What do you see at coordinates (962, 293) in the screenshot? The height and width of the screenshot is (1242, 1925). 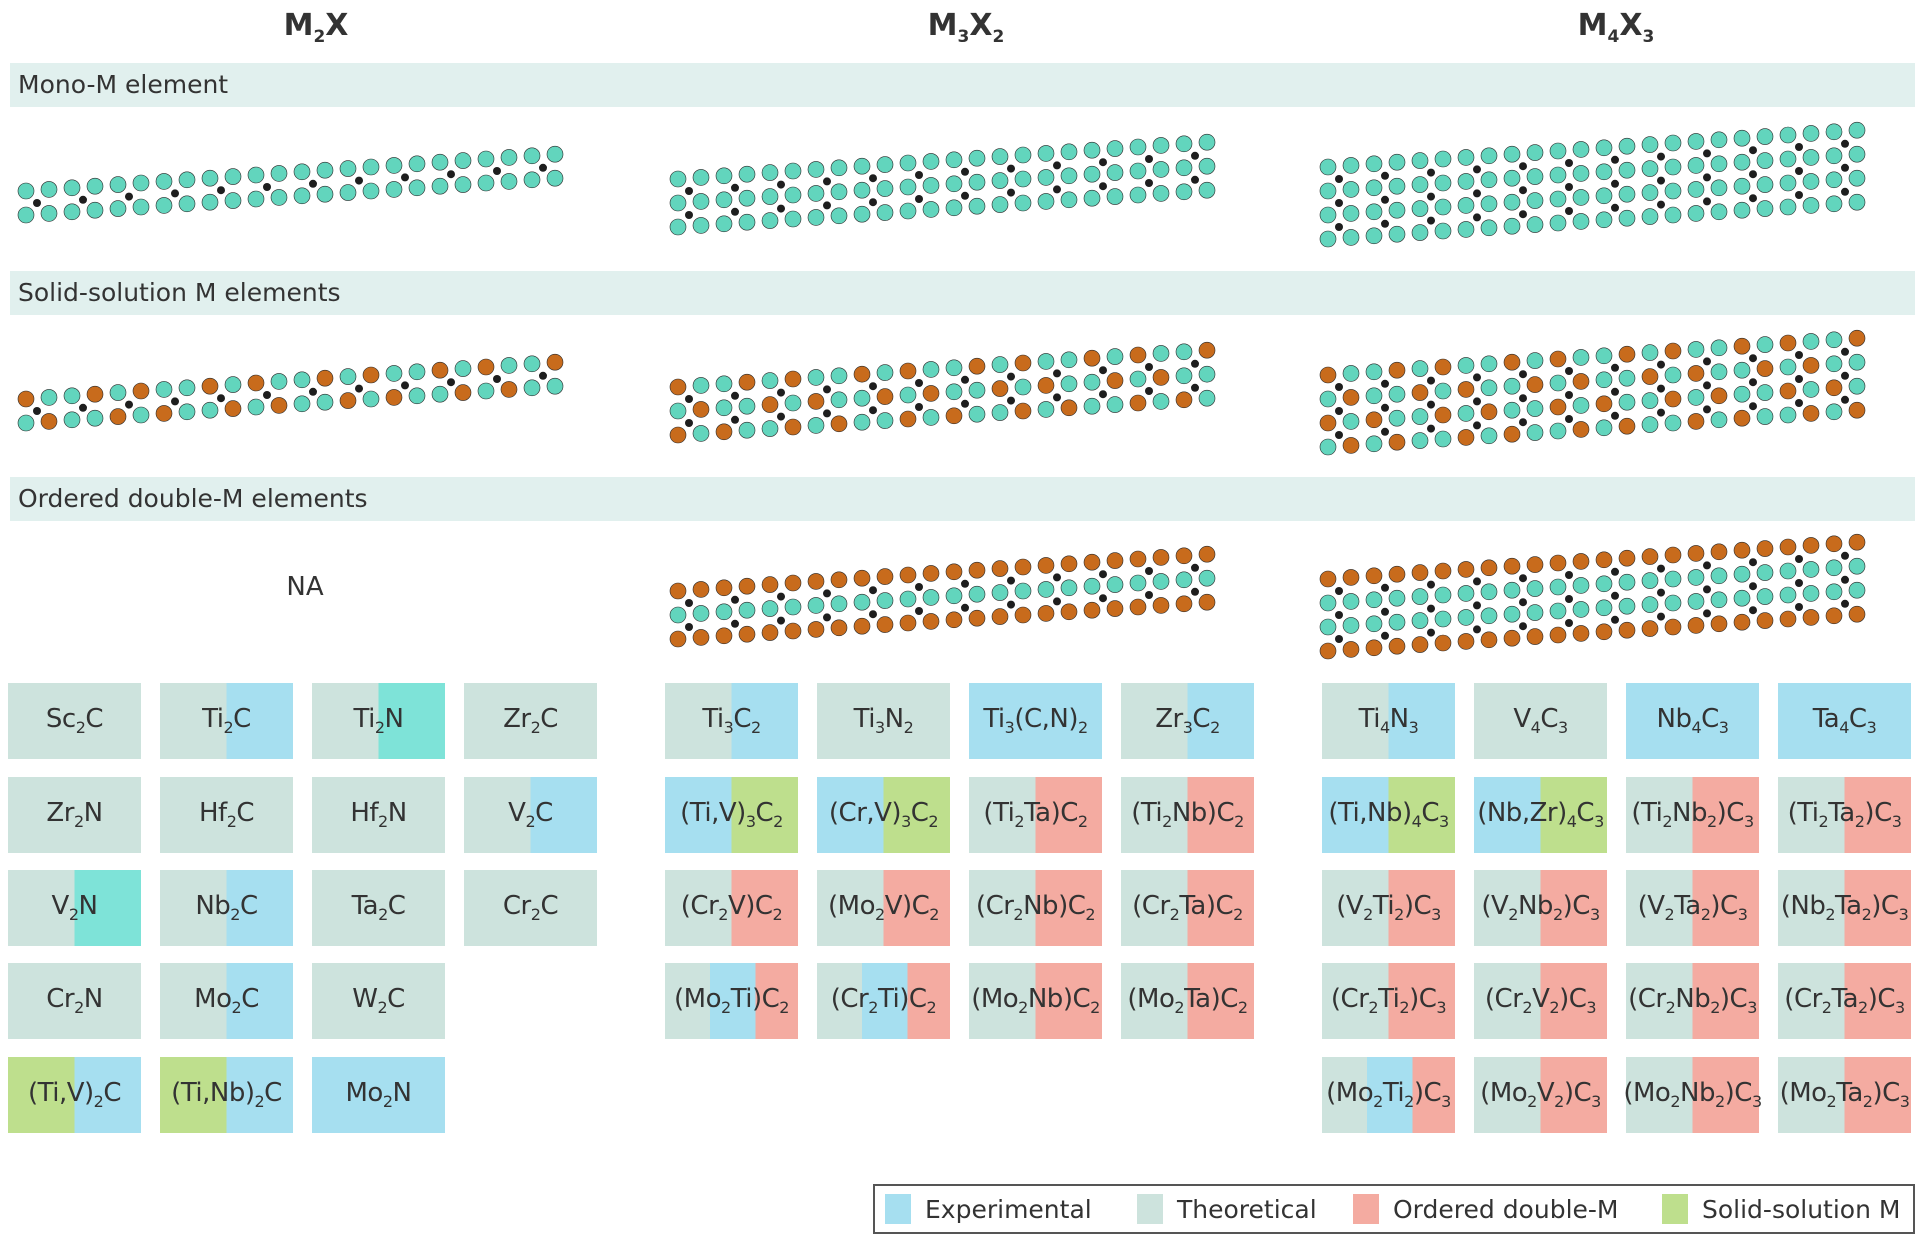 I see `row-band-solid-solution: Solid-solution M elements` at bounding box center [962, 293].